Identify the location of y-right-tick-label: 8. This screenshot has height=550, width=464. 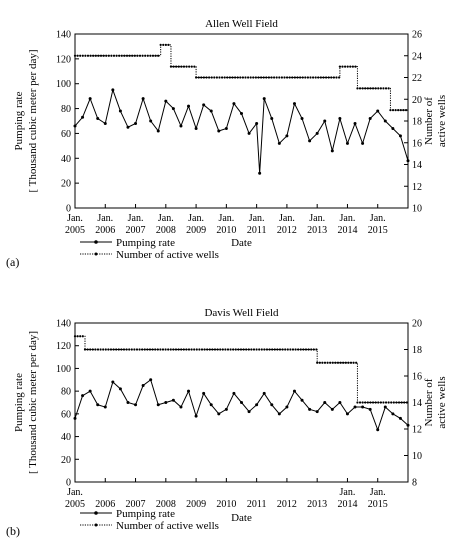
(414, 483).